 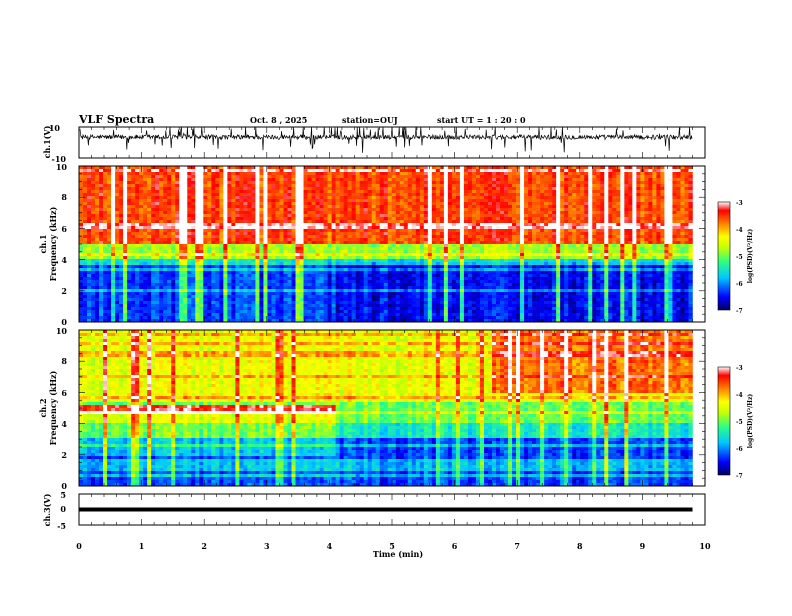 What do you see at coordinates (739, 449) in the screenshot?
I see `ch2-cb-tick-6: -6` at bounding box center [739, 449].